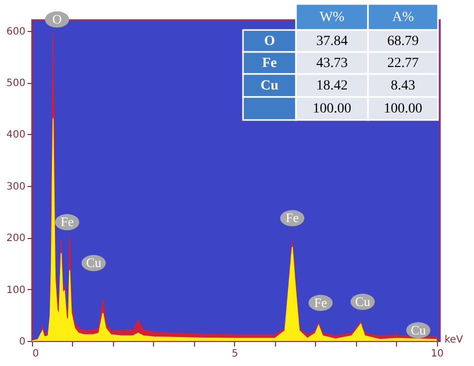  I want to click on x-tick-label: 0, so click(35, 354).